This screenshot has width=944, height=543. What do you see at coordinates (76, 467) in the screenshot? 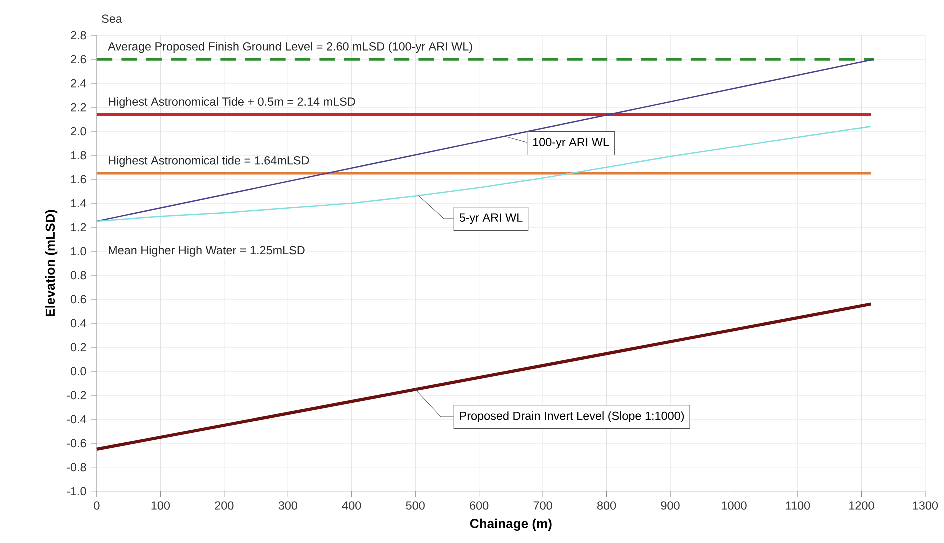
I see `y-tick-label: -0.8` at bounding box center [76, 467].